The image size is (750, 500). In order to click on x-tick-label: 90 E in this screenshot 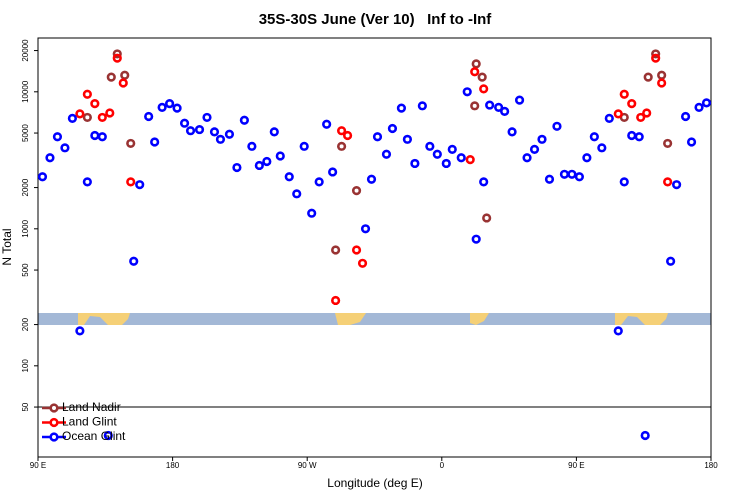, I will do `click(38, 465)`.